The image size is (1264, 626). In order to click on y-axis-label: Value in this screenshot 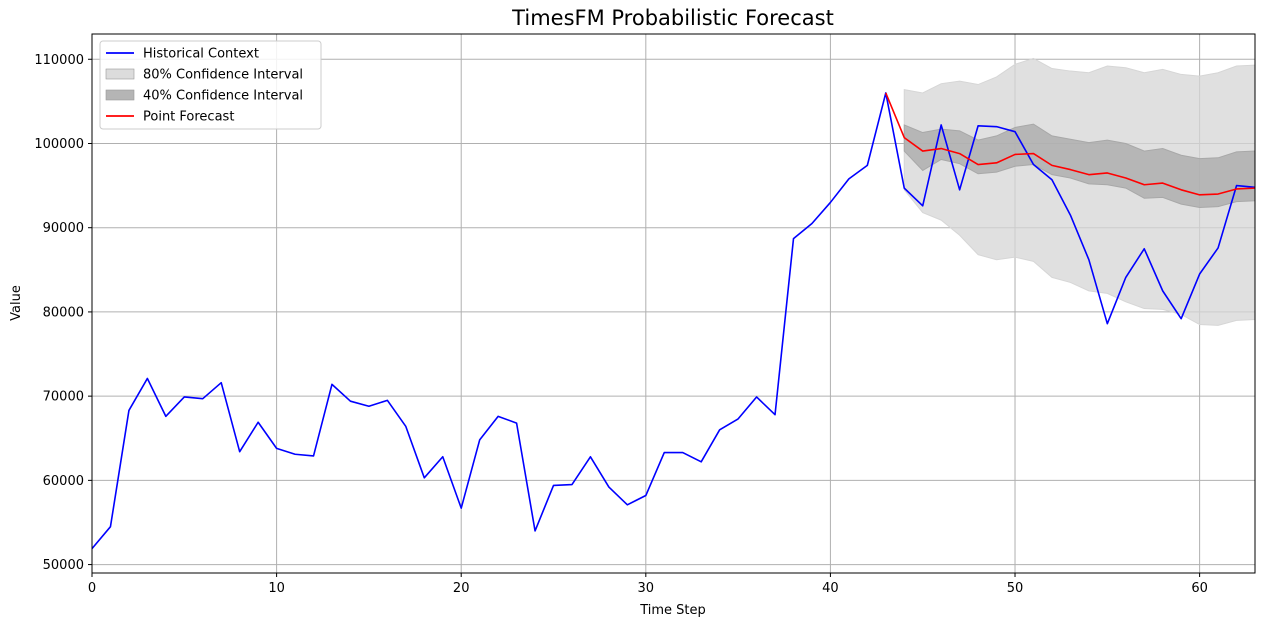, I will do `click(16, 303)`.